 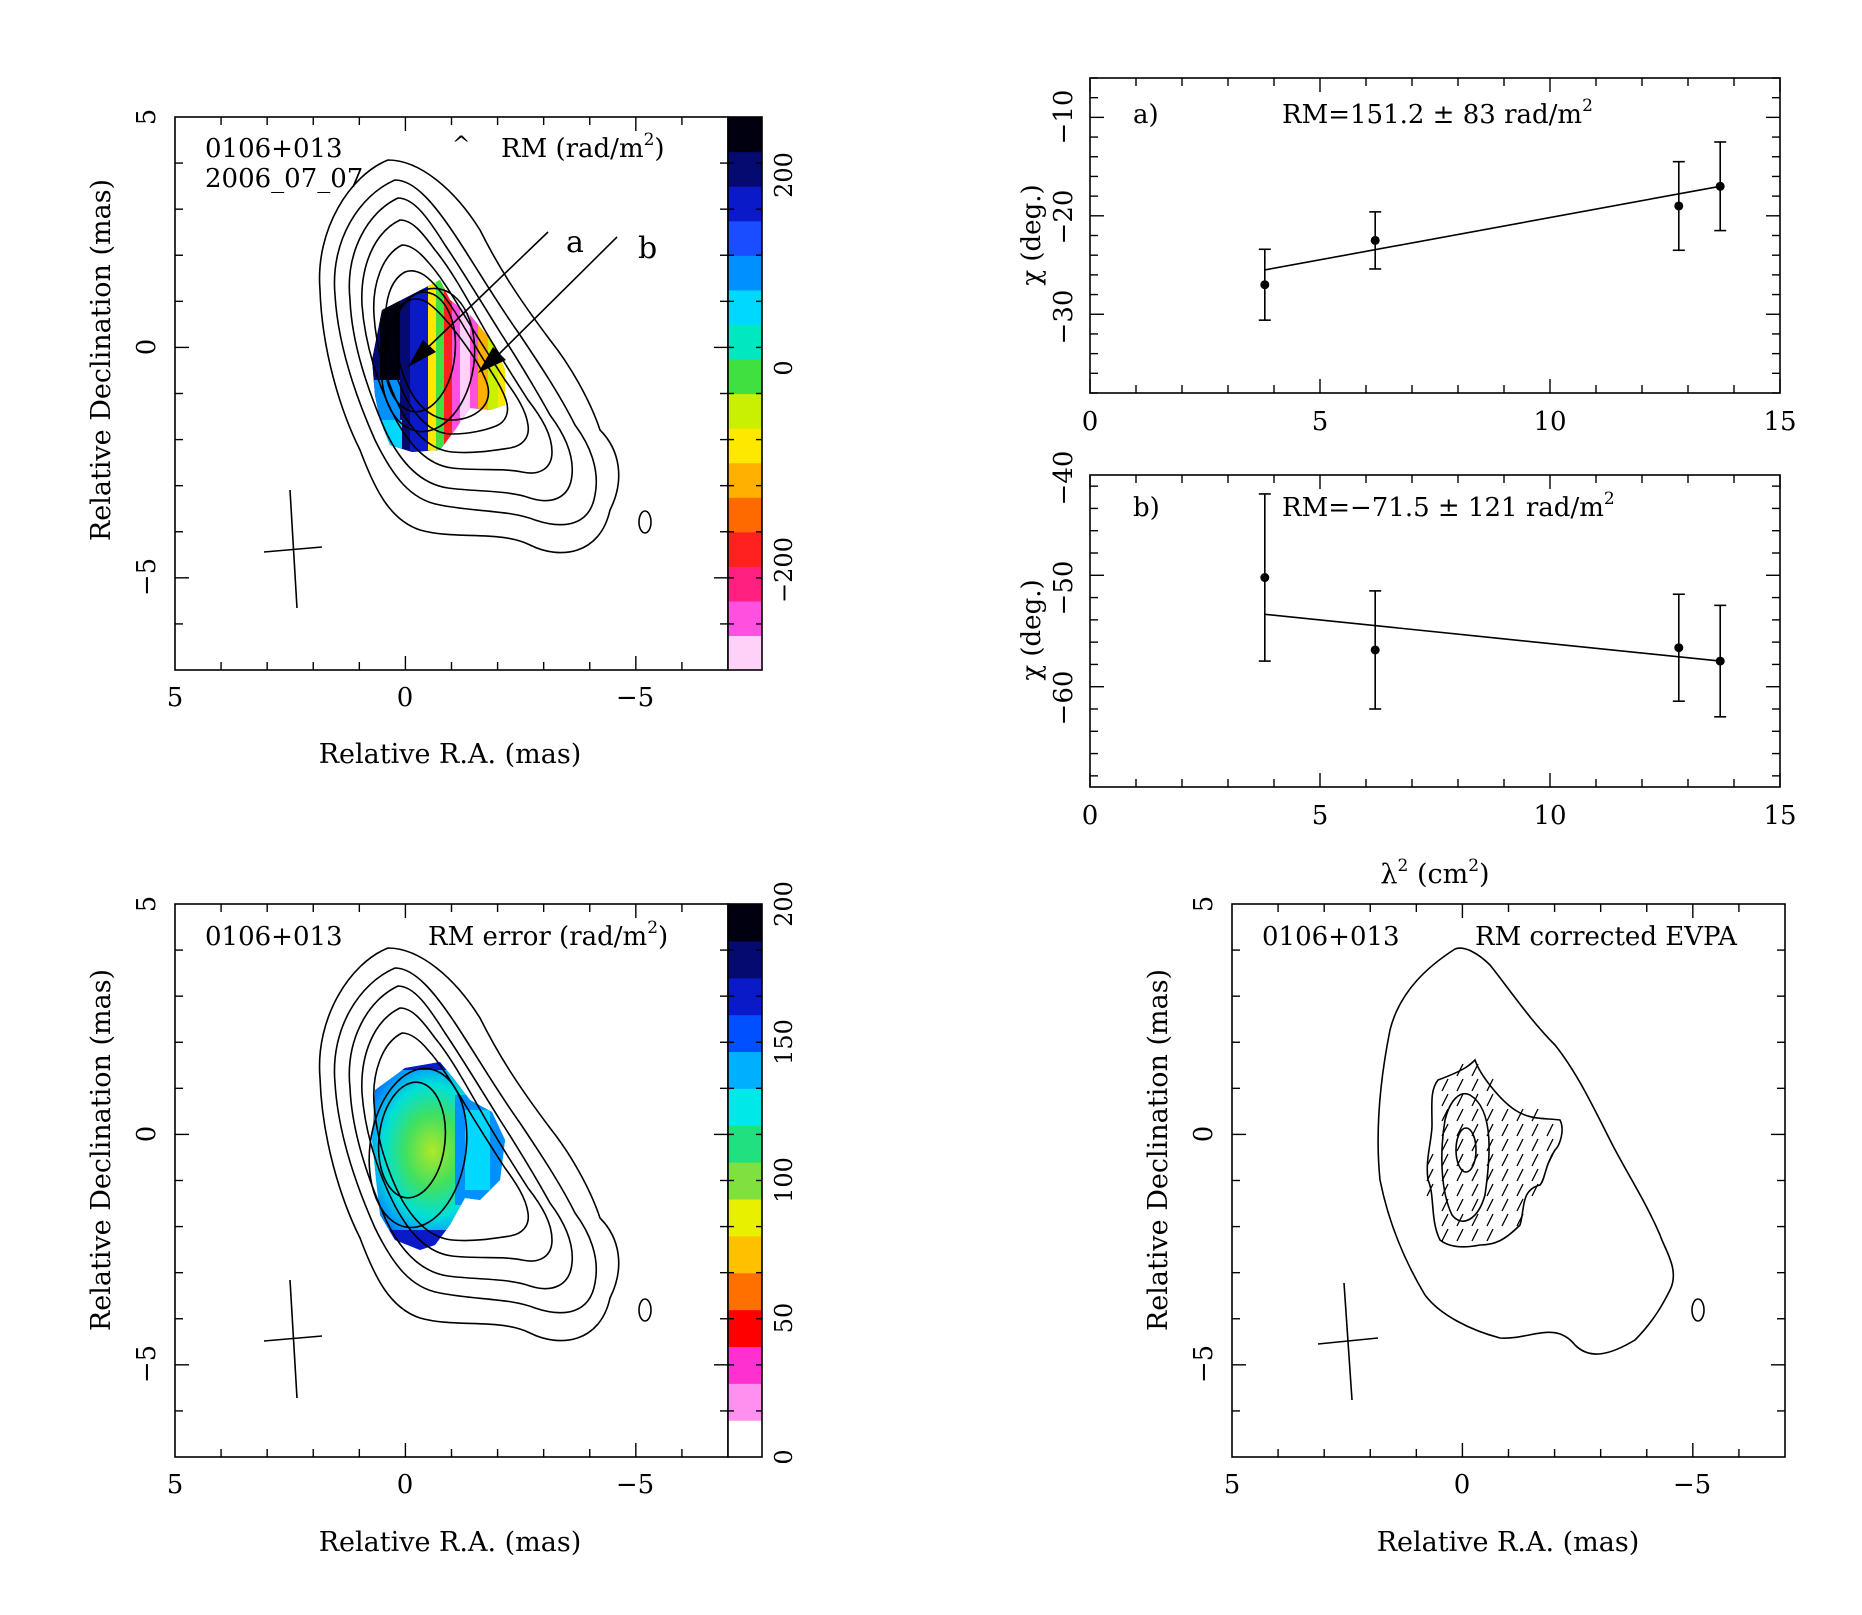 What do you see at coordinates (1204, 904) in the screenshot?
I see `evpa-map-ytick: 5` at bounding box center [1204, 904].